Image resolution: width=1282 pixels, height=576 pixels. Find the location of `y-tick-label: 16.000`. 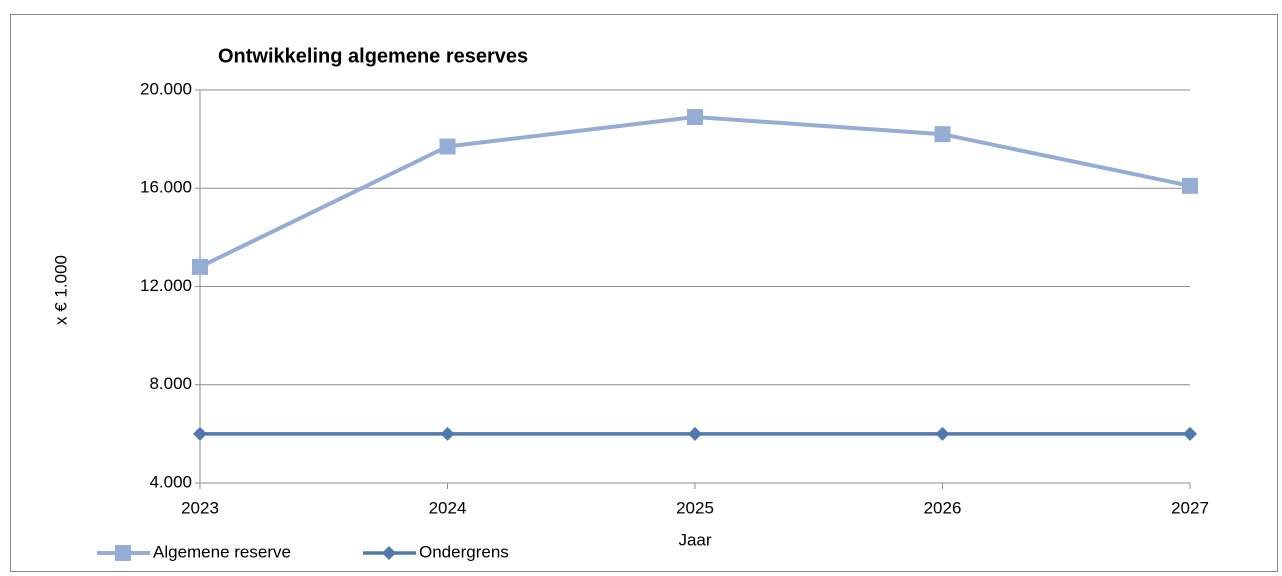

y-tick-label: 16.000 is located at coordinates (166, 187).